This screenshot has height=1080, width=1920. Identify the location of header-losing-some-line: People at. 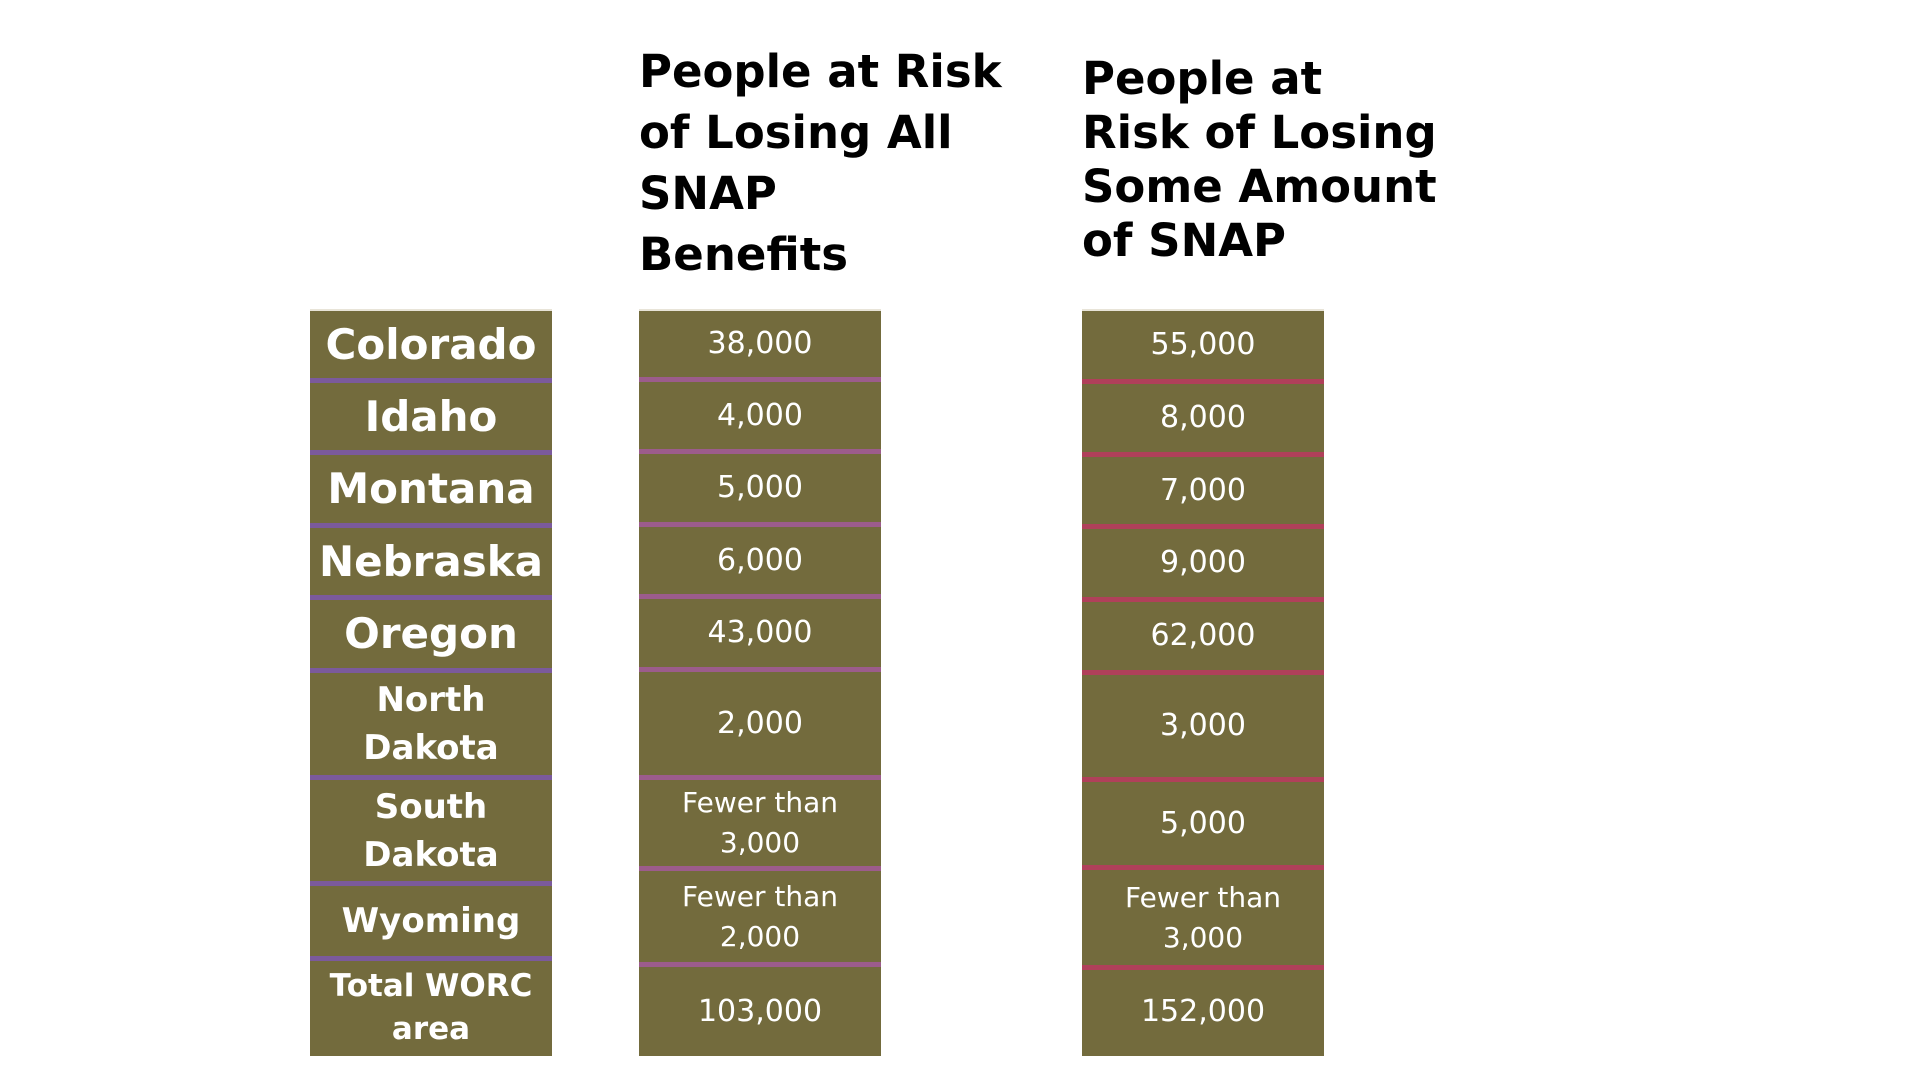
(1202, 78).